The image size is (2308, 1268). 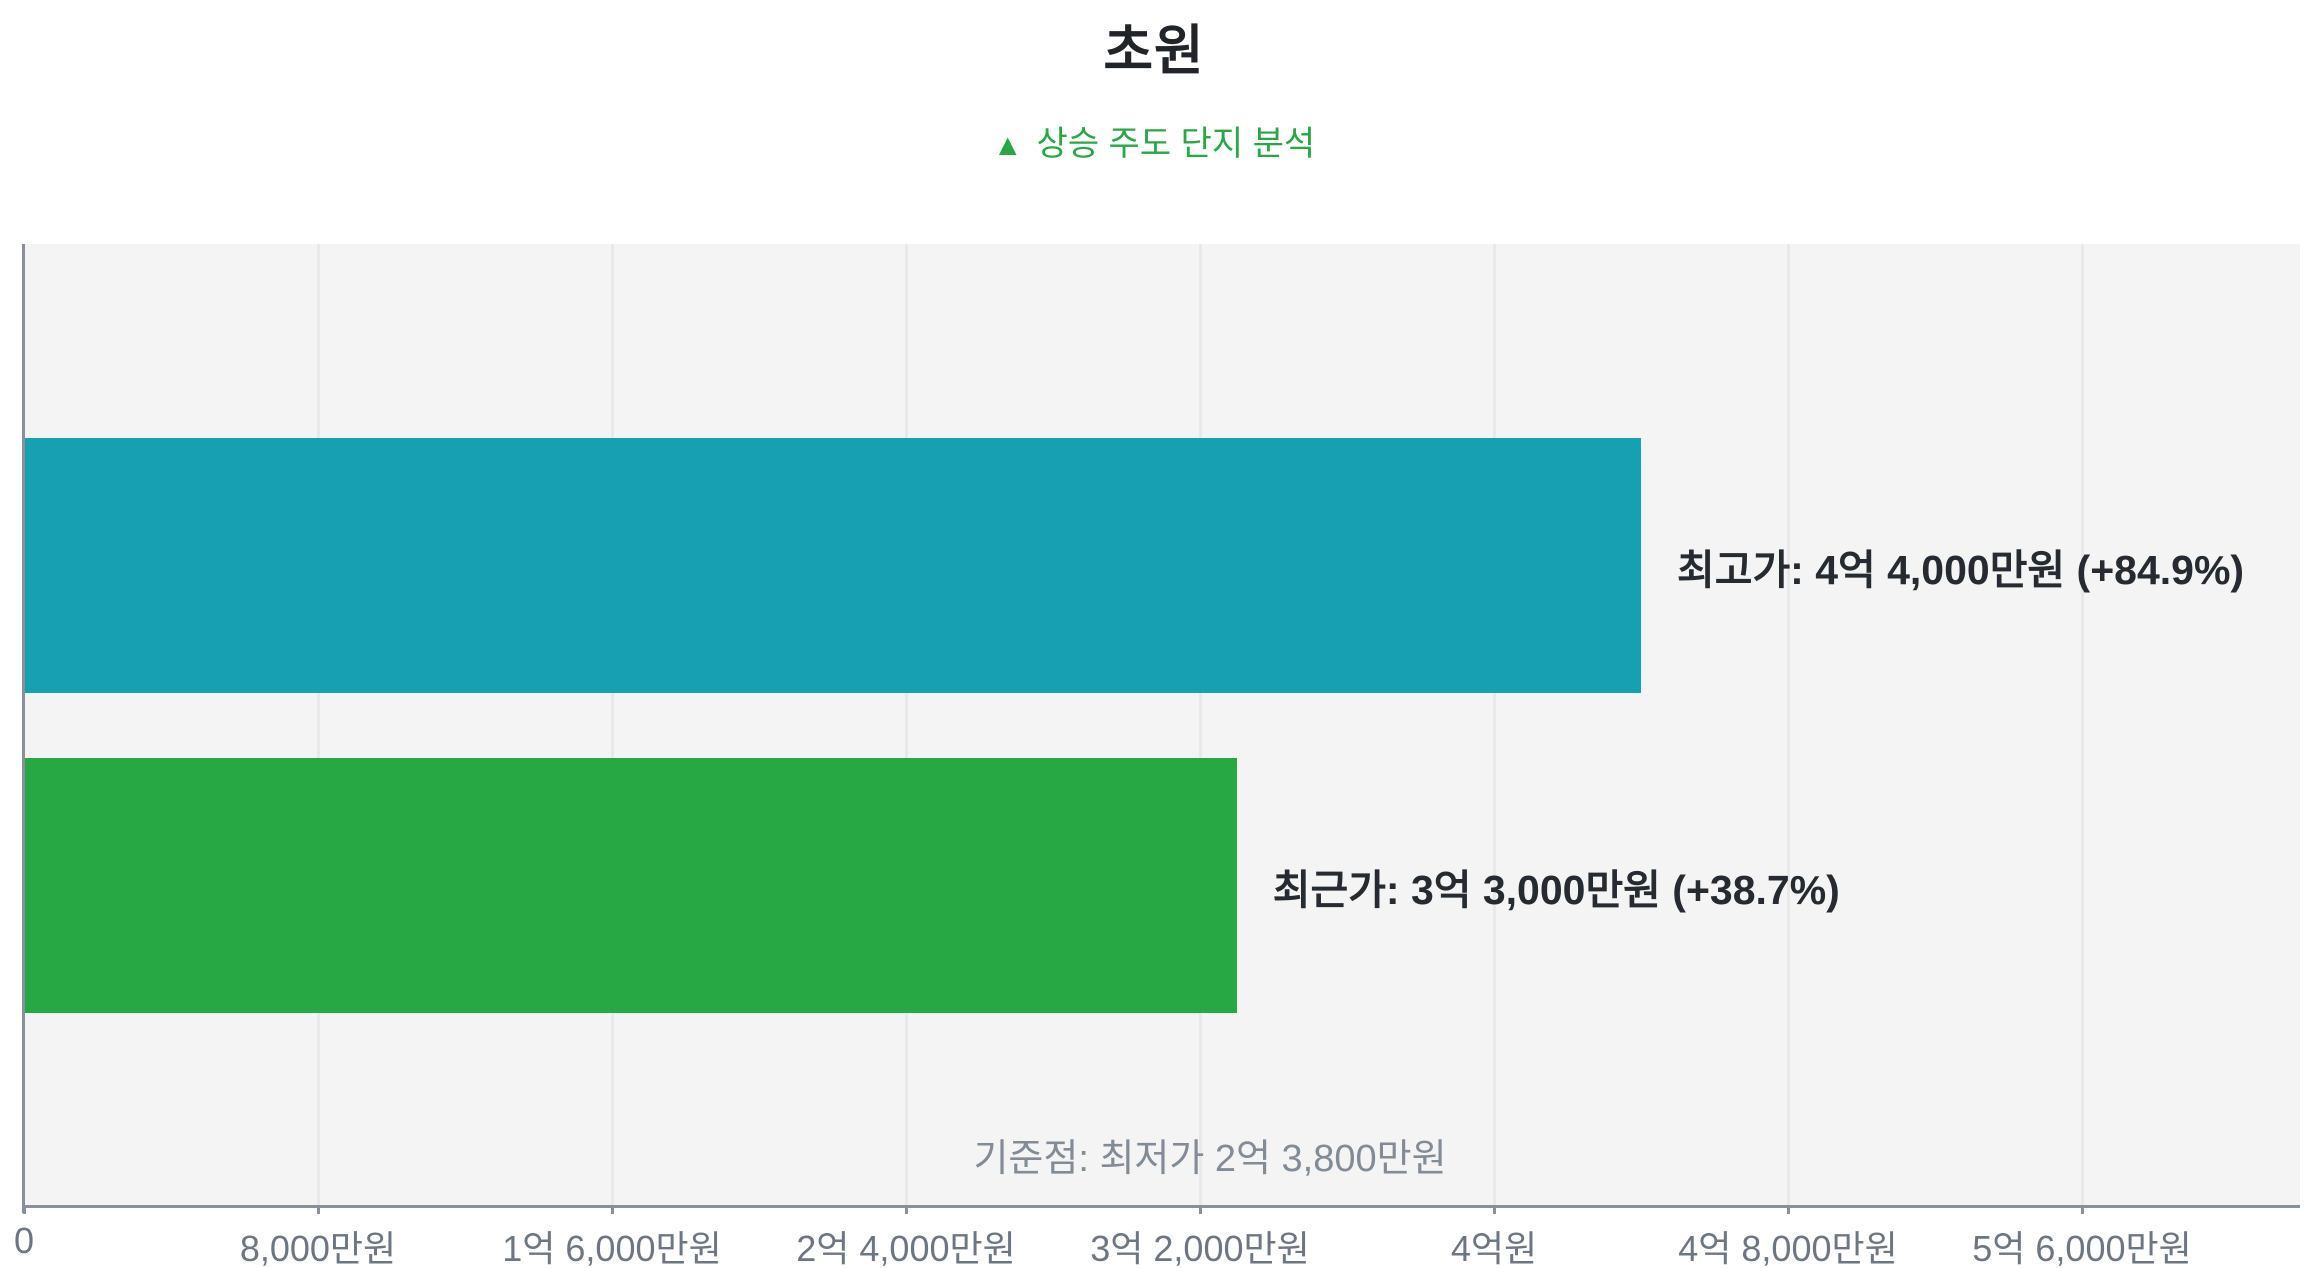 I want to click on bar-label-highest-price: 최고가: 4억 4,000만원 (+84.9%), so click(x=1961, y=569).